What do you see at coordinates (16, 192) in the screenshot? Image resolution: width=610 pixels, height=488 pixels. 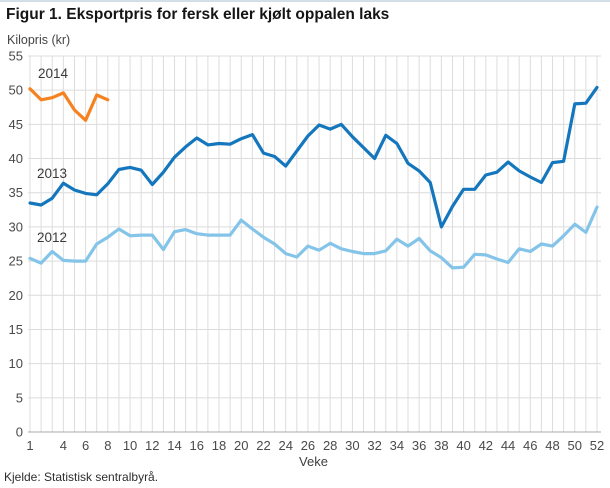 I see `y-tick-label: 35` at bounding box center [16, 192].